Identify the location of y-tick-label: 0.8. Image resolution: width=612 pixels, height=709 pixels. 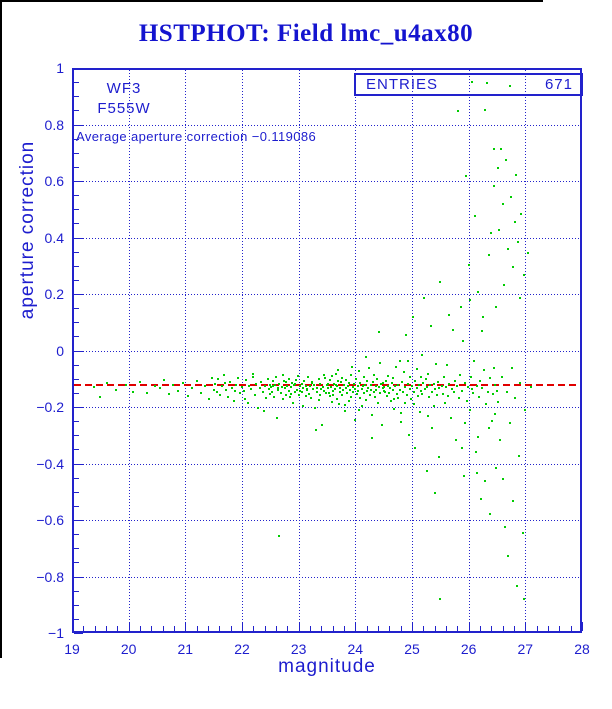
(54, 124).